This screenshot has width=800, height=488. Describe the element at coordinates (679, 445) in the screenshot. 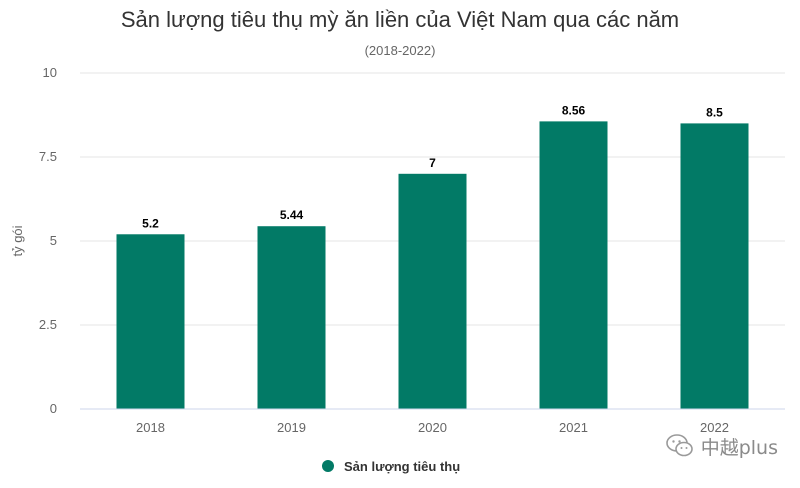

I see `wechat-icon` at that location.